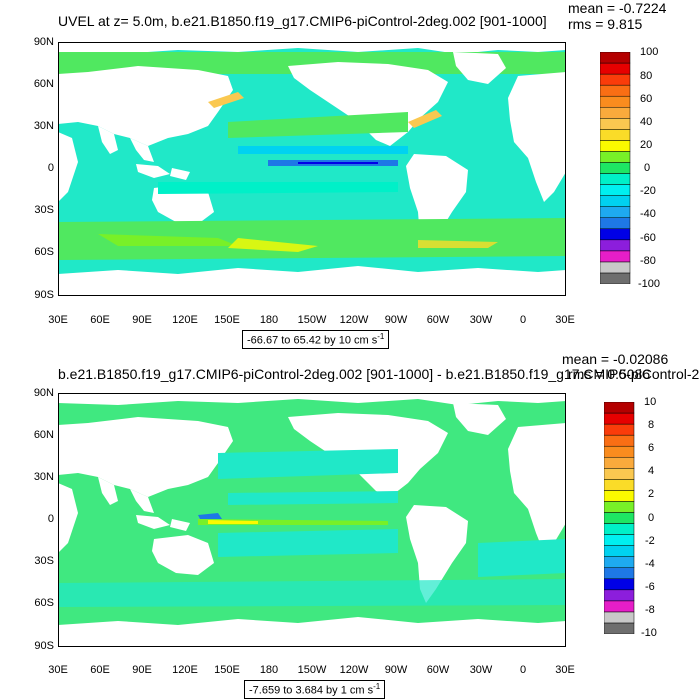 The height and width of the screenshot is (700, 700). Describe the element at coordinates (354, 320) in the screenshot. I see `panel1-lon-label: 120W` at that location.